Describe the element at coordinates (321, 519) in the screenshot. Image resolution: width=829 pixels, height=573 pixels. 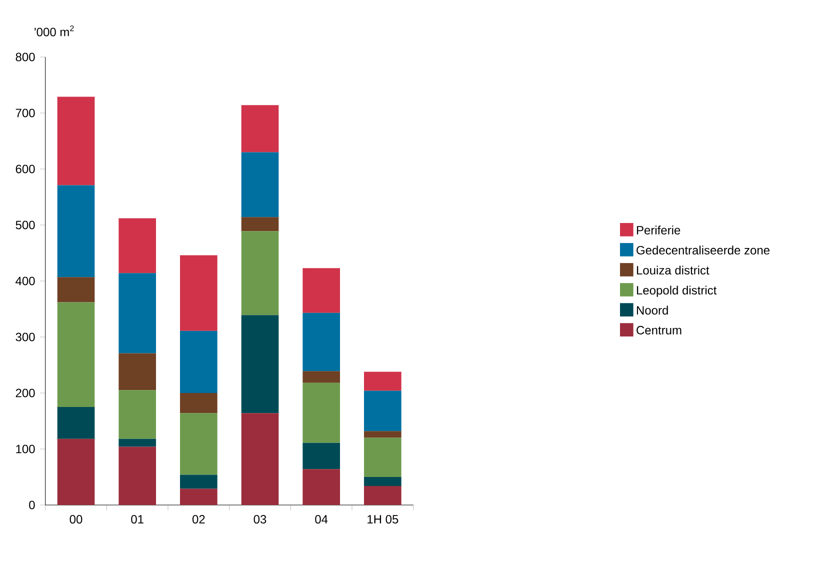
I see `x-tick-label: 04` at that location.